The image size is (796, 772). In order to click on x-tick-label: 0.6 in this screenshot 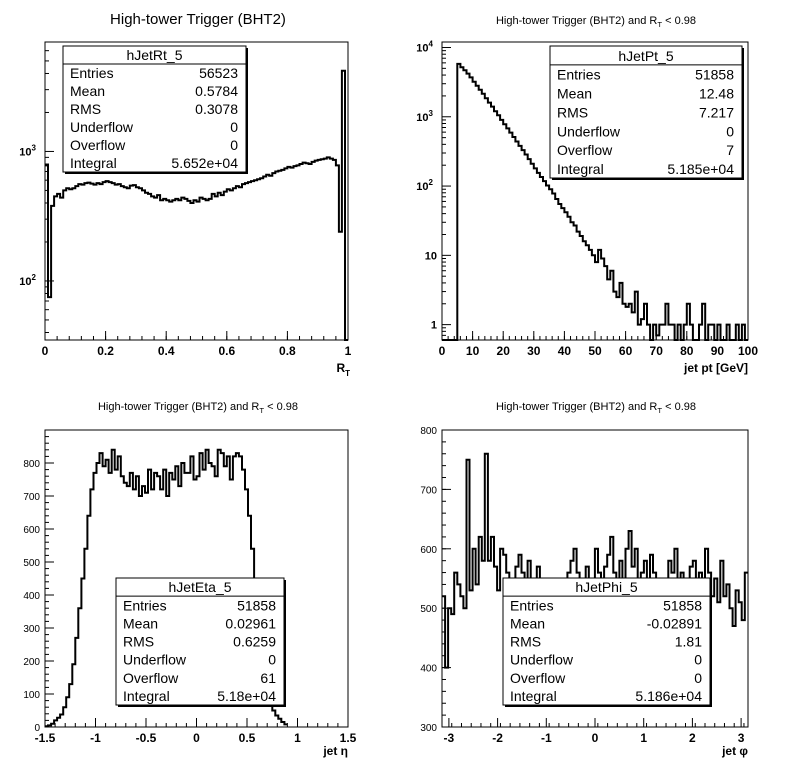, I will do `click(226, 351)`.